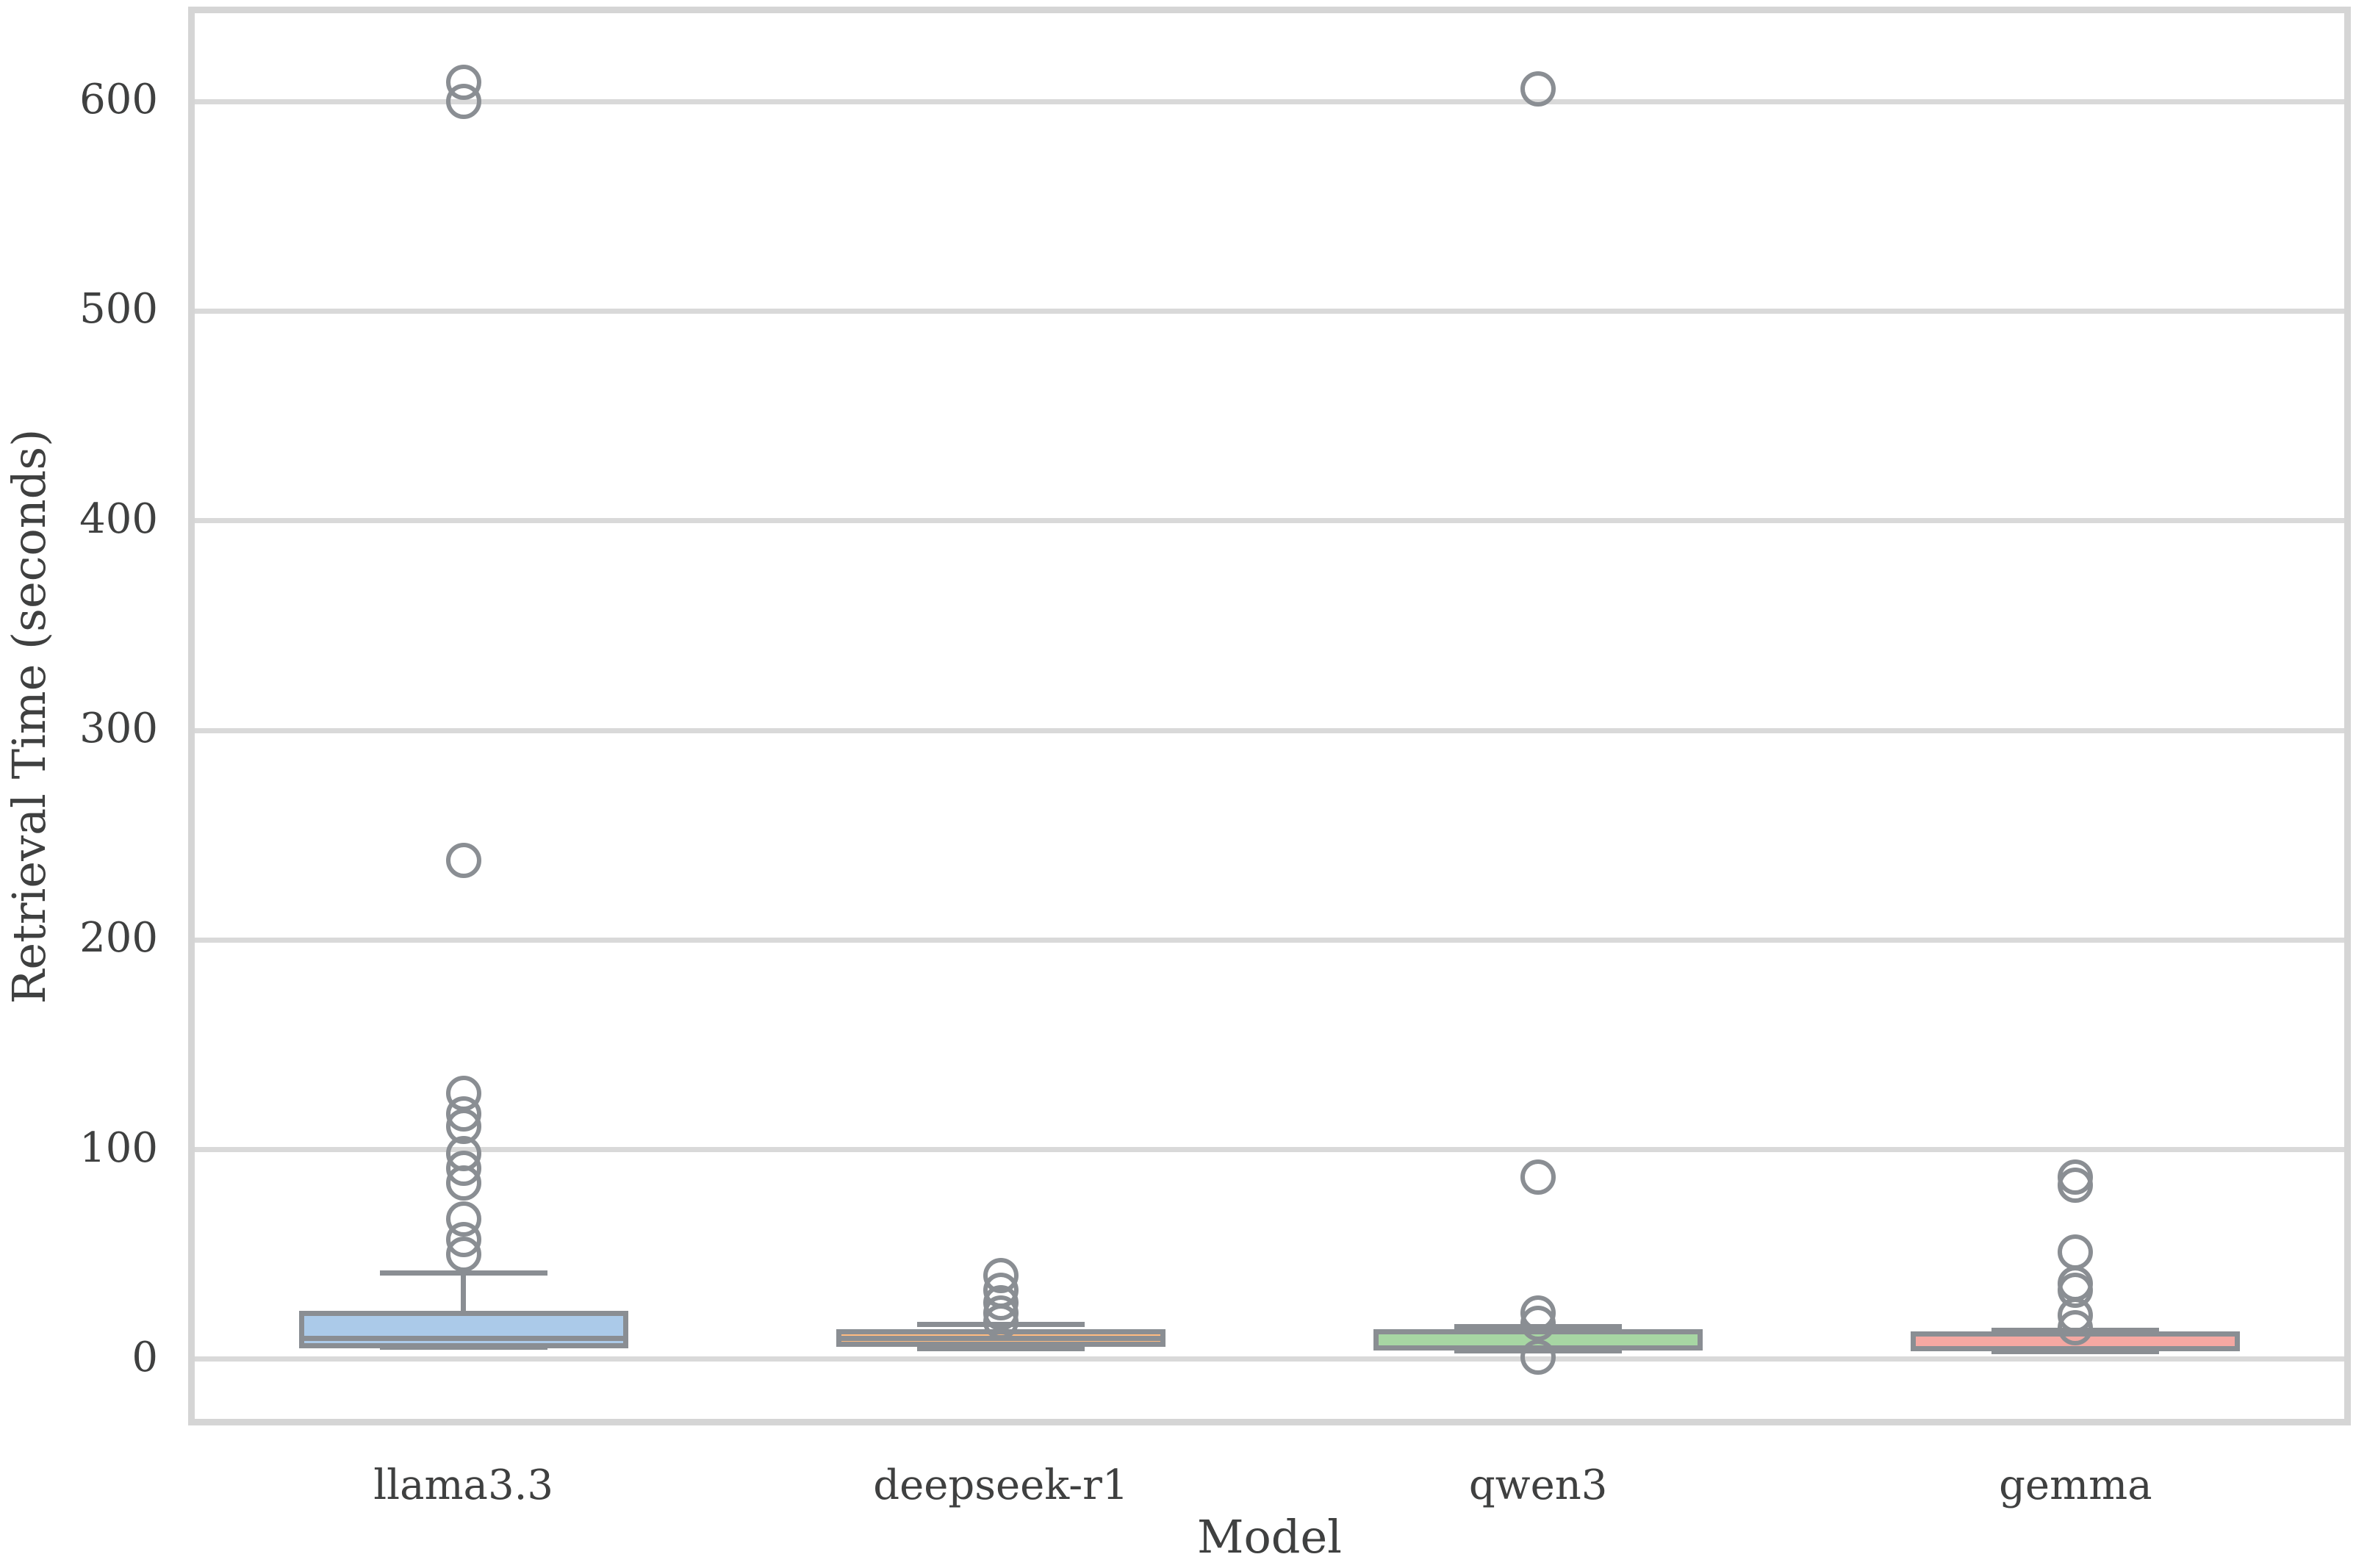  What do you see at coordinates (1269, 1537) in the screenshot?
I see `x-axis-title: Model` at bounding box center [1269, 1537].